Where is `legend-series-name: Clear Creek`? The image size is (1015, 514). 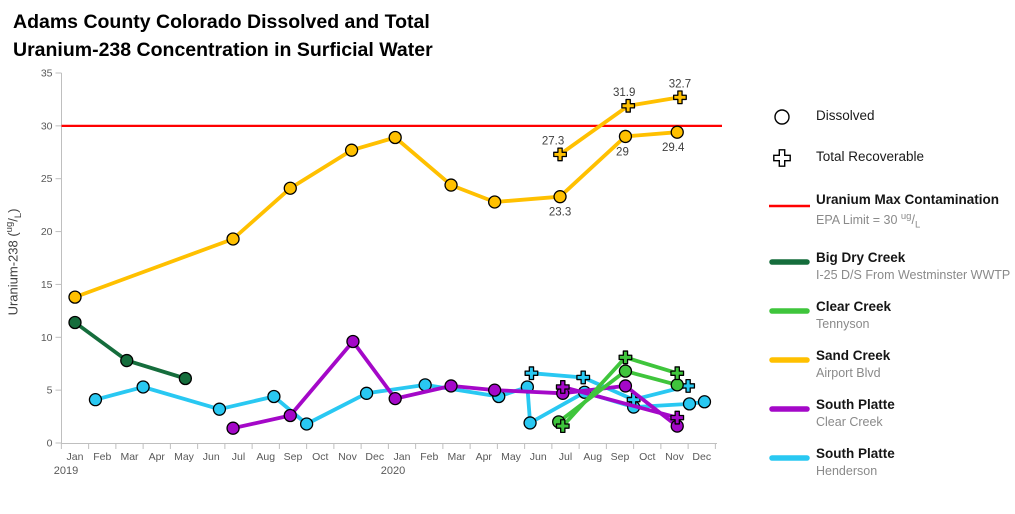
legend-series-name: Clear Creek is located at coordinates (854, 306).